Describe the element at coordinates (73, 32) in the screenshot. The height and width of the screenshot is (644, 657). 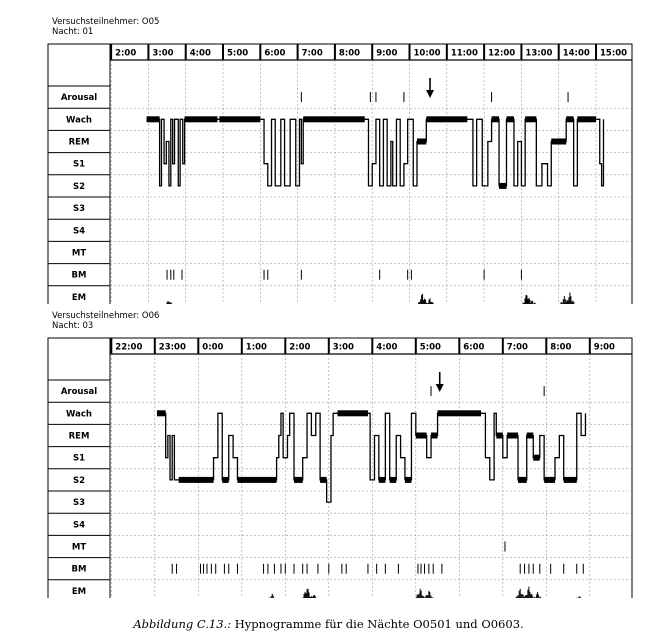
I see `panel-1-night: Nacht: 01` at that location.